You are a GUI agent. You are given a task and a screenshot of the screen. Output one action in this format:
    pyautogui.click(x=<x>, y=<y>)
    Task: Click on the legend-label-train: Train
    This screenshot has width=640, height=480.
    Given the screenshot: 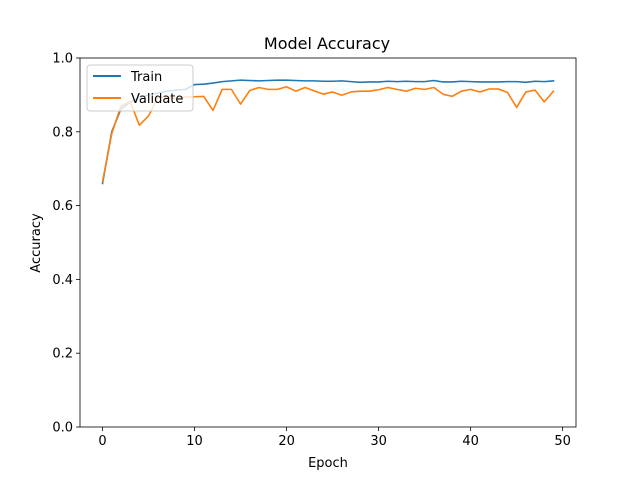 What is the action you would take?
    pyautogui.click(x=146, y=77)
    